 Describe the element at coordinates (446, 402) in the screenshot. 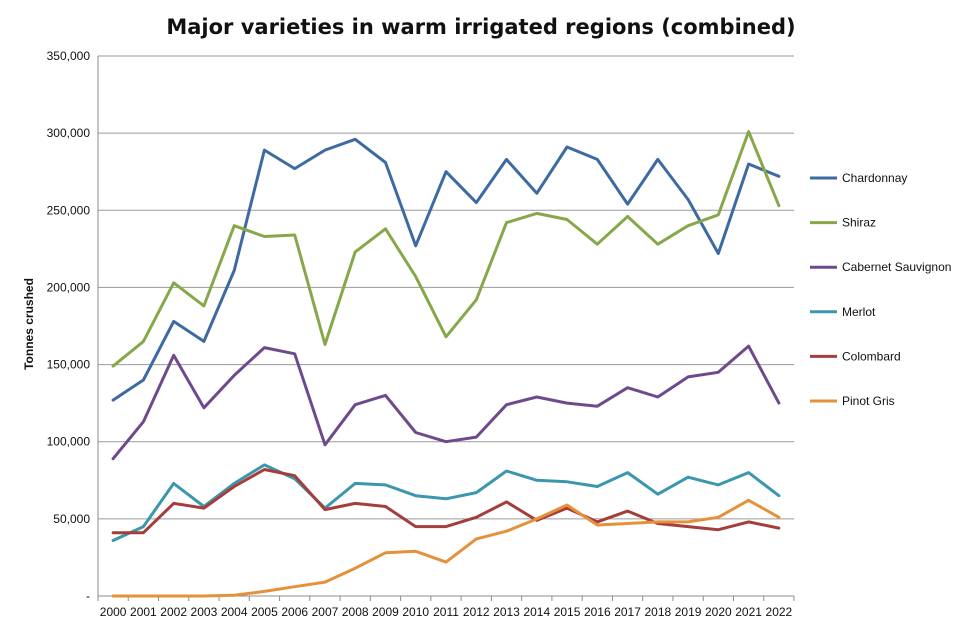

I see `series-line-cabernet-sauvignon` at that location.